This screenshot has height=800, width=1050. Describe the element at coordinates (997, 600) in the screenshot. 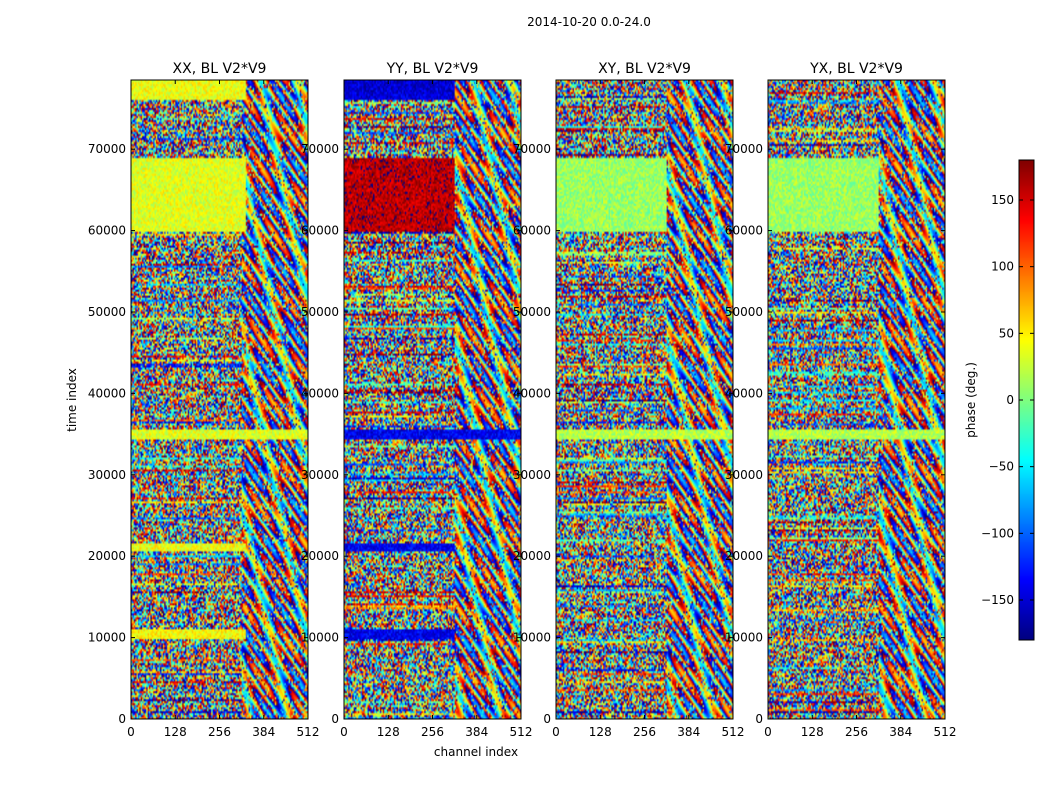

I see `colorbar-tick-label: −150` at that location.